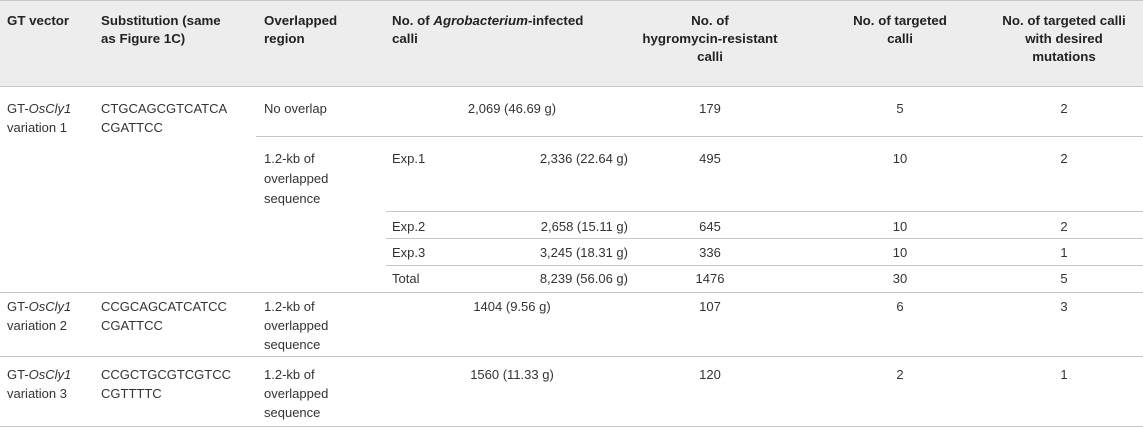  I want to click on header-hygromycin-line1: No. of, so click(710, 20).